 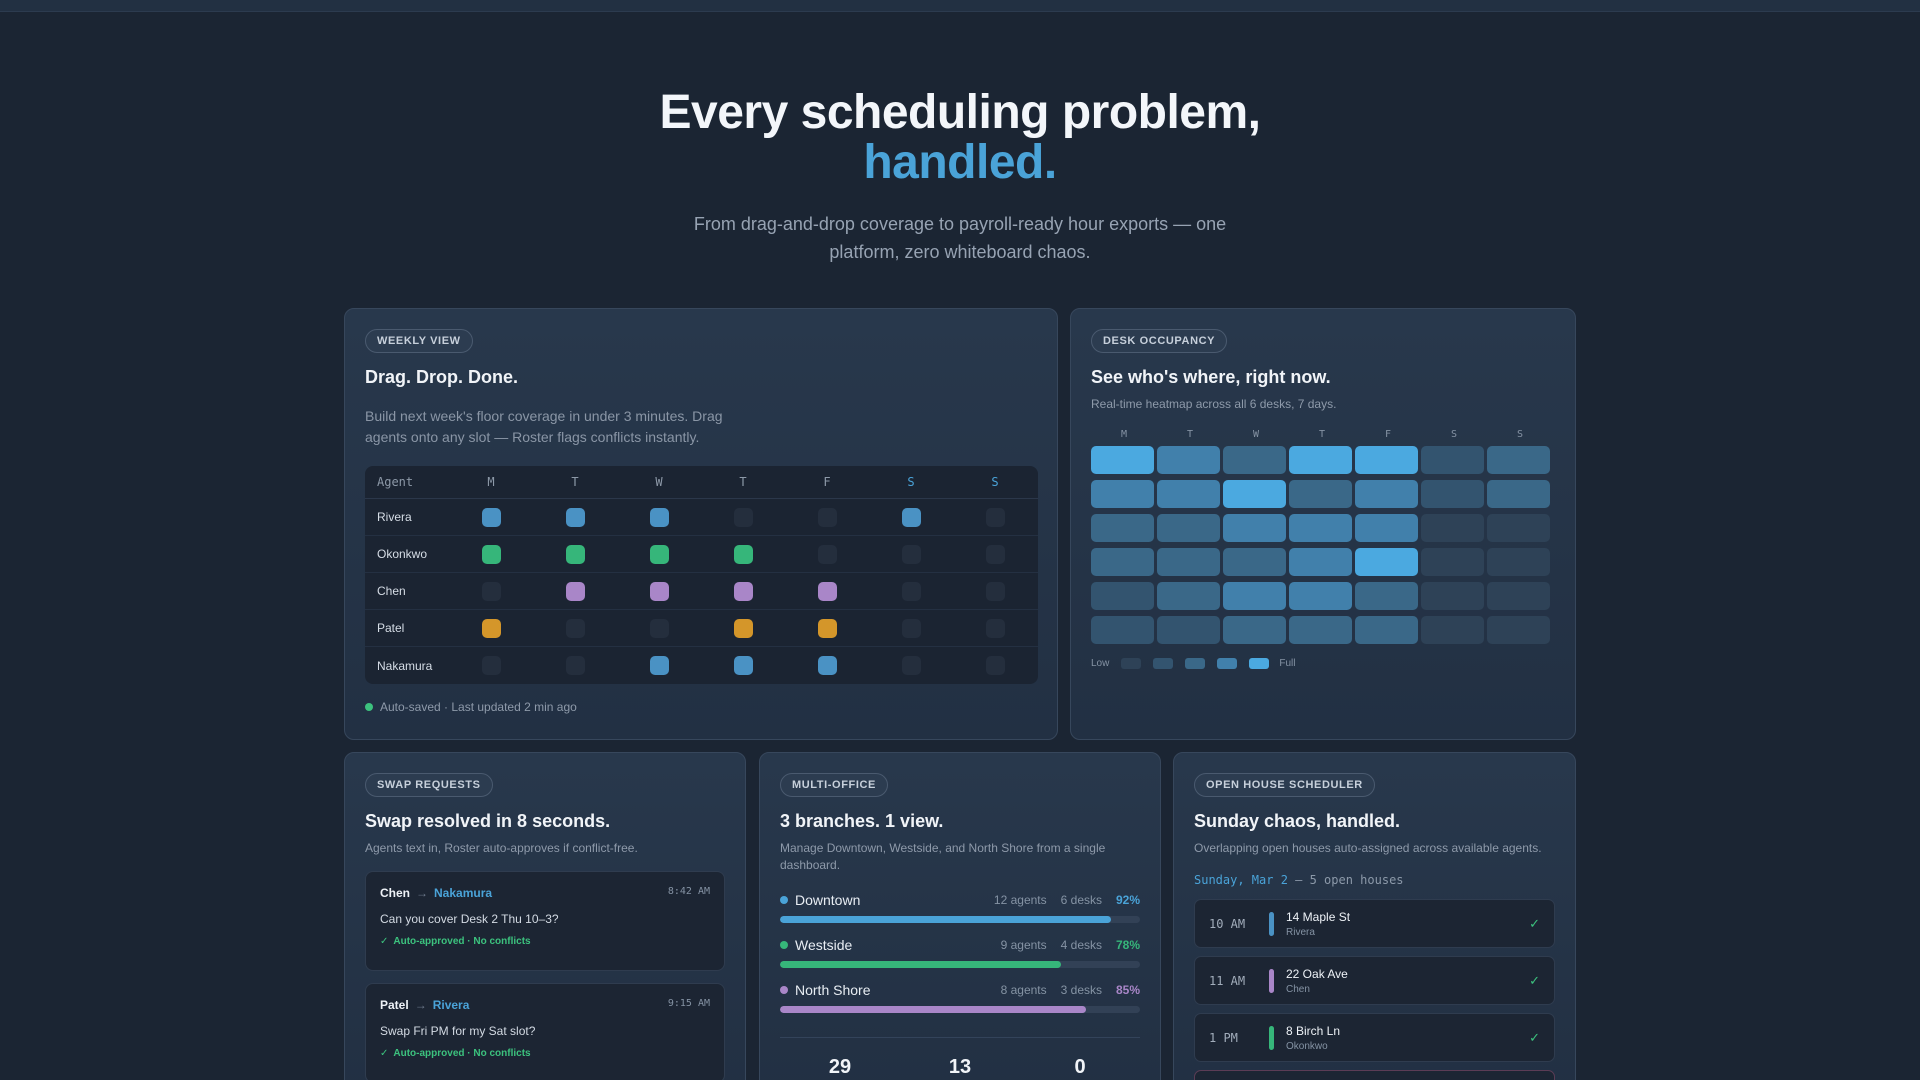 What do you see at coordinates (1041, 900) in the screenshot?
I see `branch-meta: 12 agents 6 desks` at bounding box center [1041, 900].